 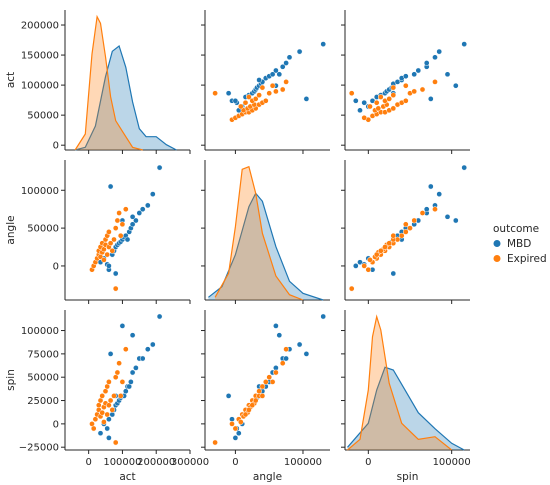 I want to click on panel-spin-vs-spin, so click(x=407, y=380).